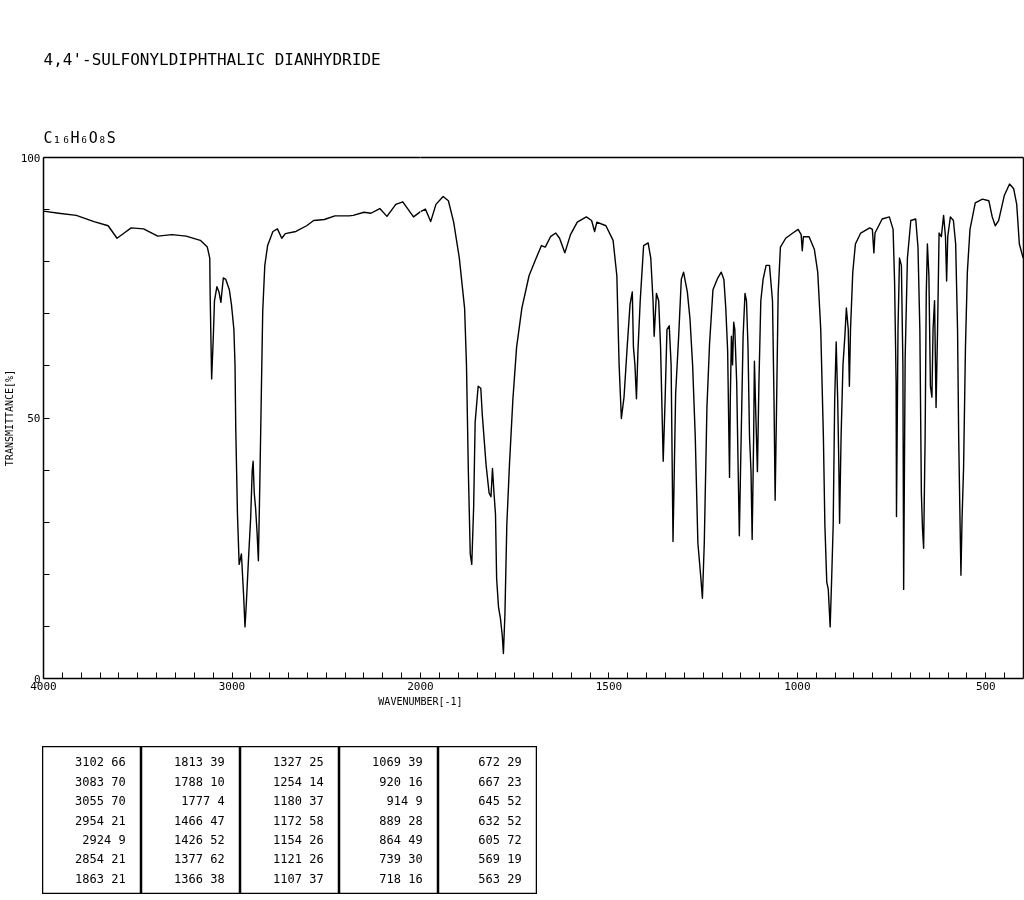 The image size is (1024, 900). What do you see at coordinates (401, 859) in the screenshot?
I see `text: 739 30` at bounding box center [401, 859].